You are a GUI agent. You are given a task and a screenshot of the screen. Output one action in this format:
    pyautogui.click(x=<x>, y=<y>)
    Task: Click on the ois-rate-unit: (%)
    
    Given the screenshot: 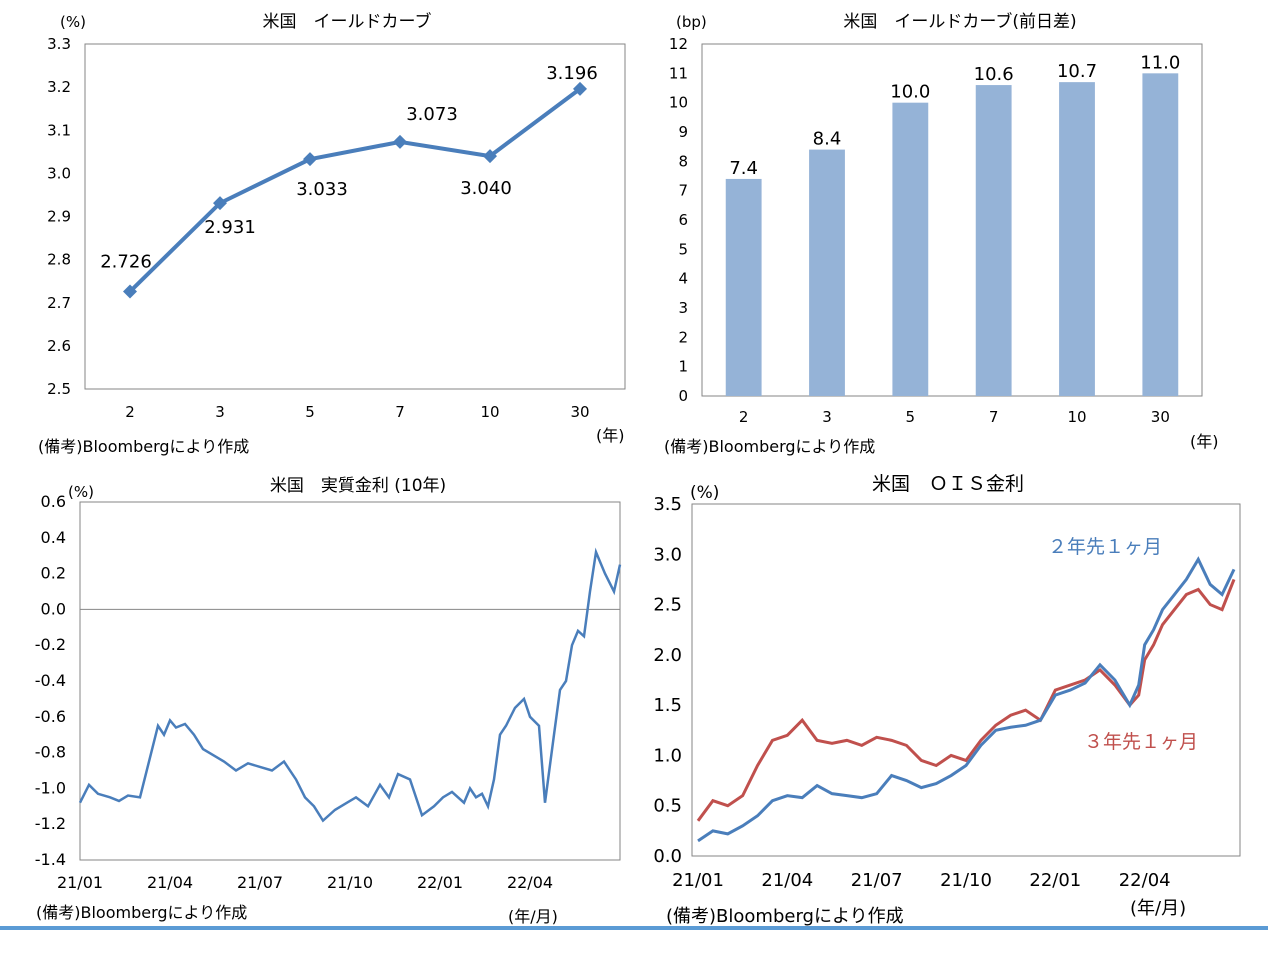 What is the action you would take?
    pyautogui.click(x=704, y=493)
    